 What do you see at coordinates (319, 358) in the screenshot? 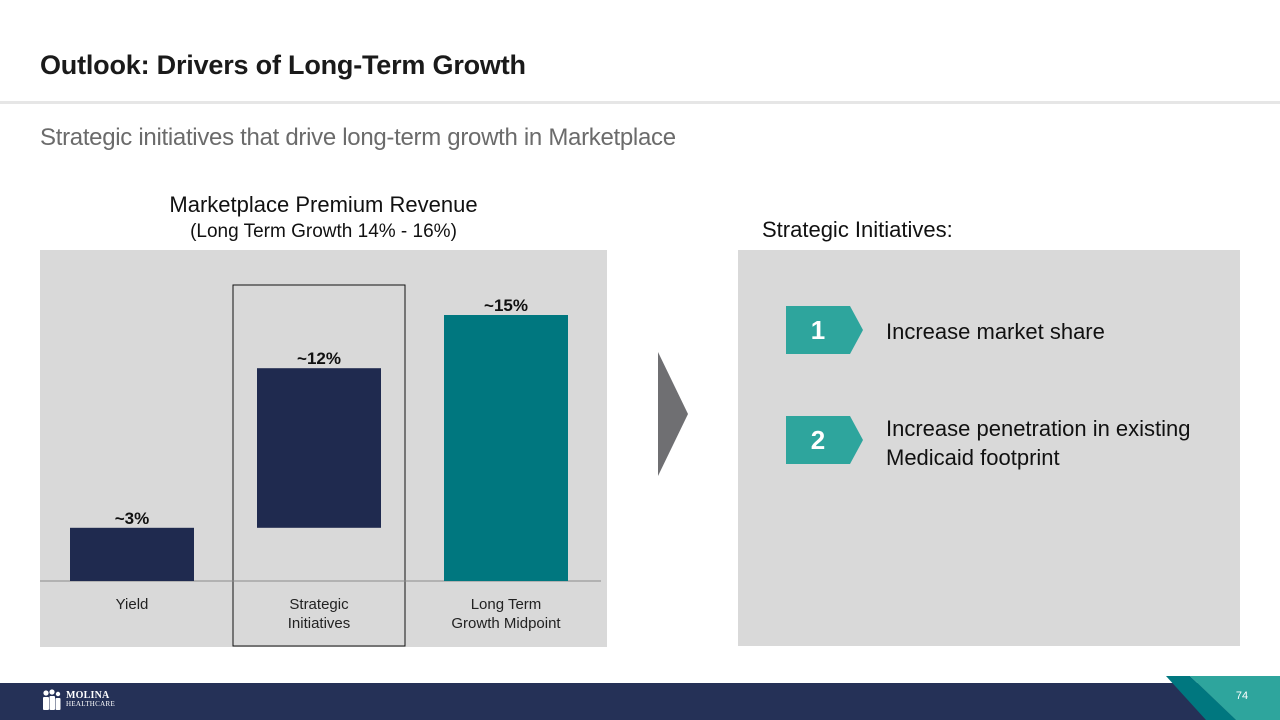
I see `data-label: ~12%` at bounding box center [319, 358].